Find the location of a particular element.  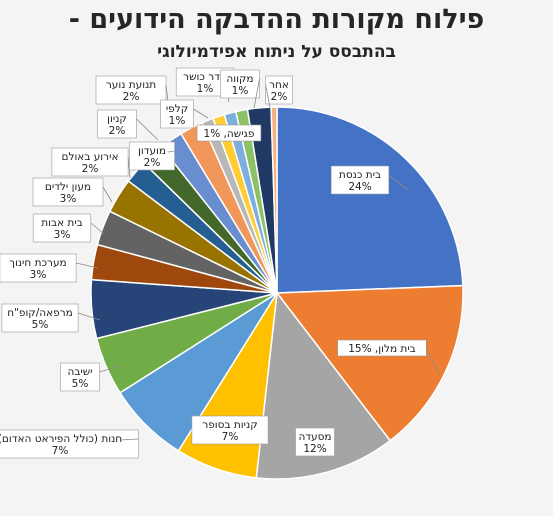

slice-label: חנות (כולל הפיראט האדום)7% is located at coordinates (69, 444).